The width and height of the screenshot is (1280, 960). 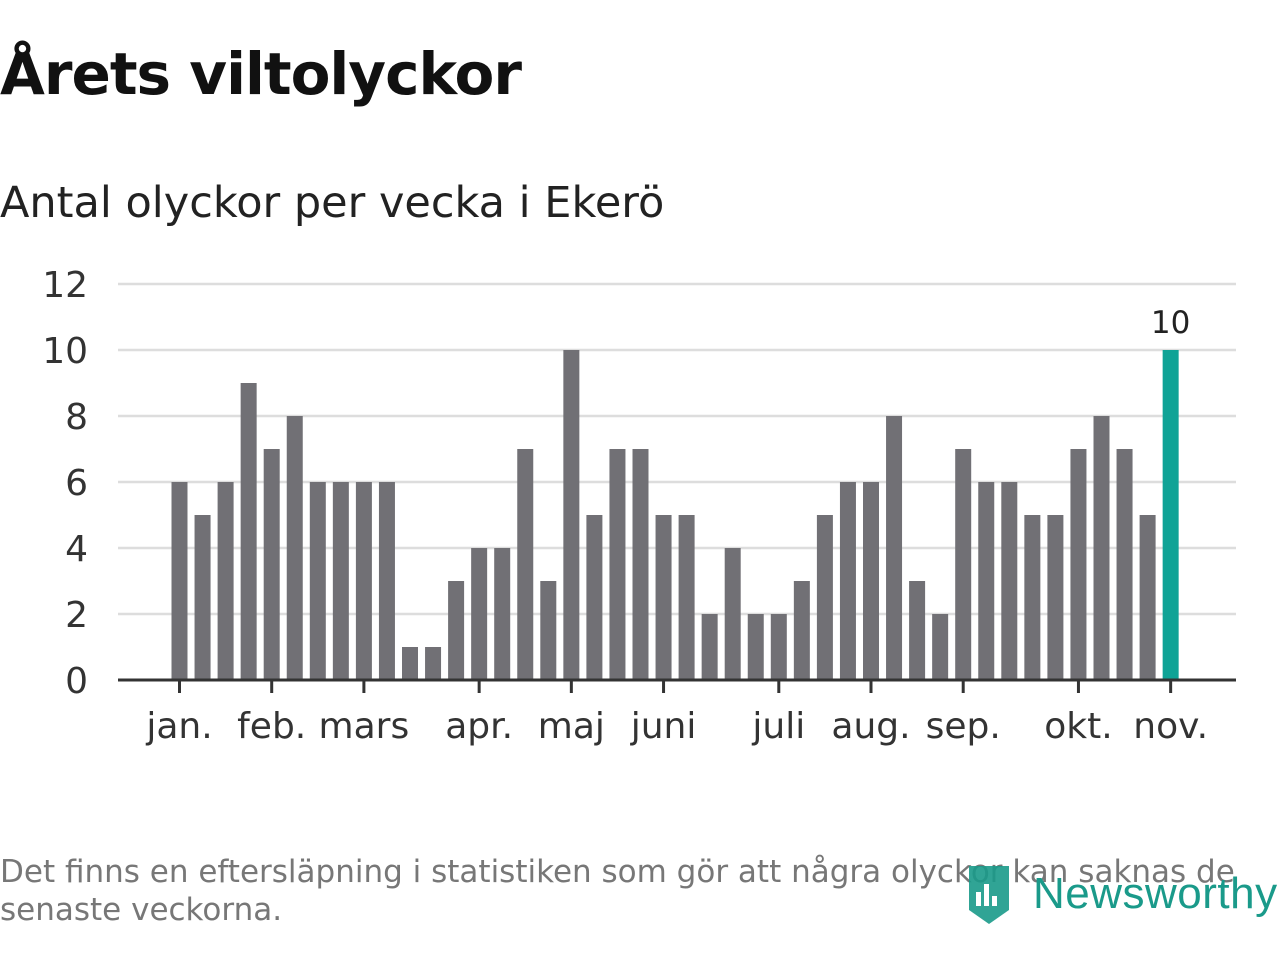 What do you see at coordinates (778, 726) in the screenshot?
I see `x-tick-label: juli` at bounding box center [778, 726].